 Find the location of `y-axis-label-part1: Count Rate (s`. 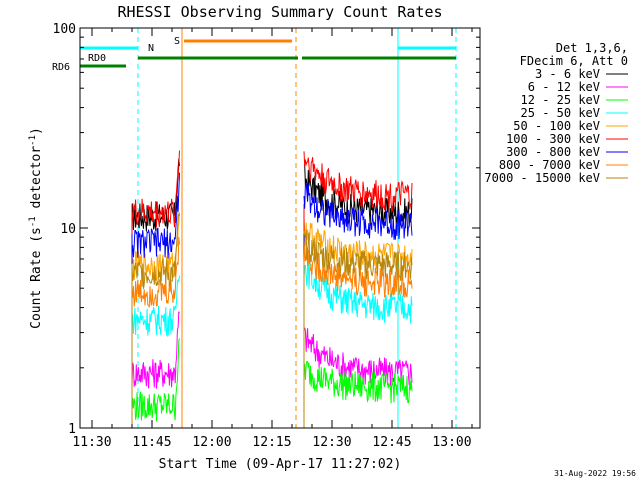

y-axis-label-part1: Count Rate (s is located at coordinates (36, 278).